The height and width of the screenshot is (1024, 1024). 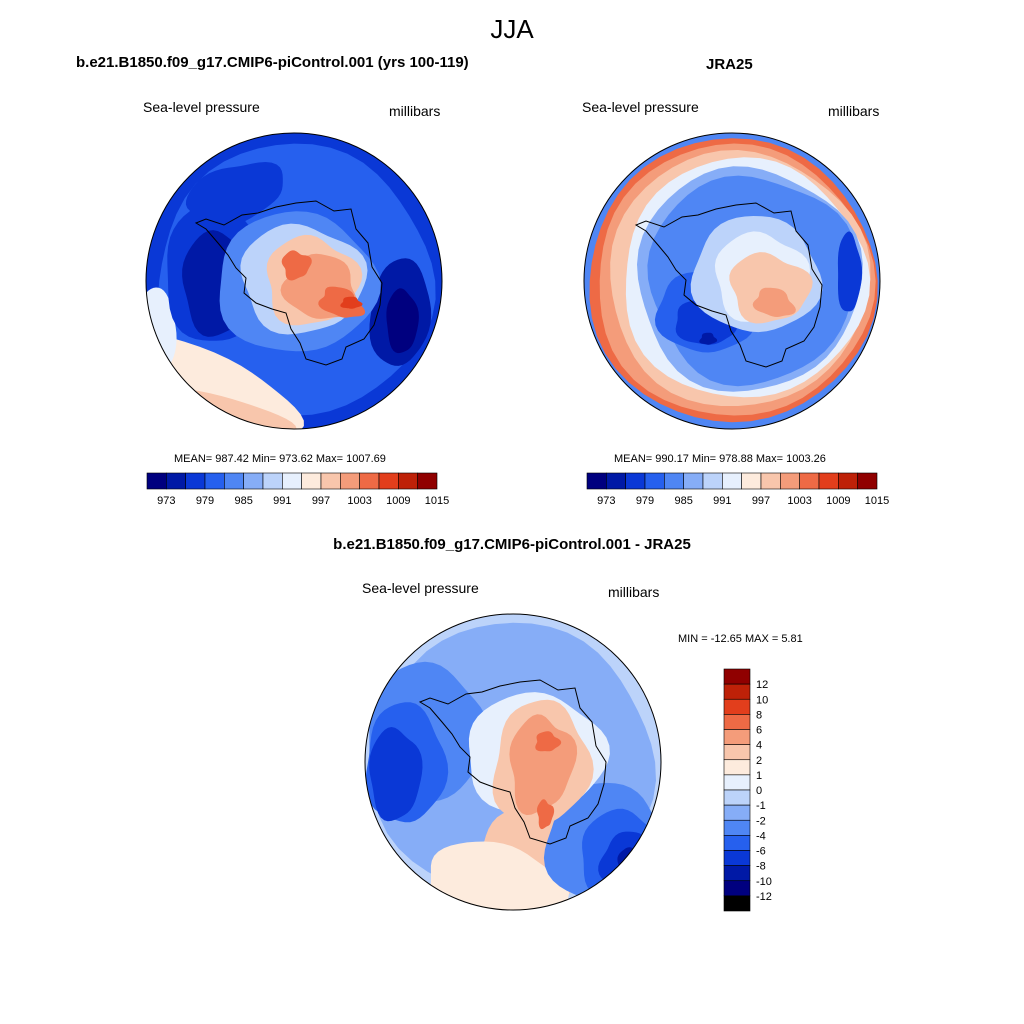 What do you see at coordinates (759, 761) in the screenshot?
I see `colorbar-tick-label: 2` at bounding box center [759, 761].